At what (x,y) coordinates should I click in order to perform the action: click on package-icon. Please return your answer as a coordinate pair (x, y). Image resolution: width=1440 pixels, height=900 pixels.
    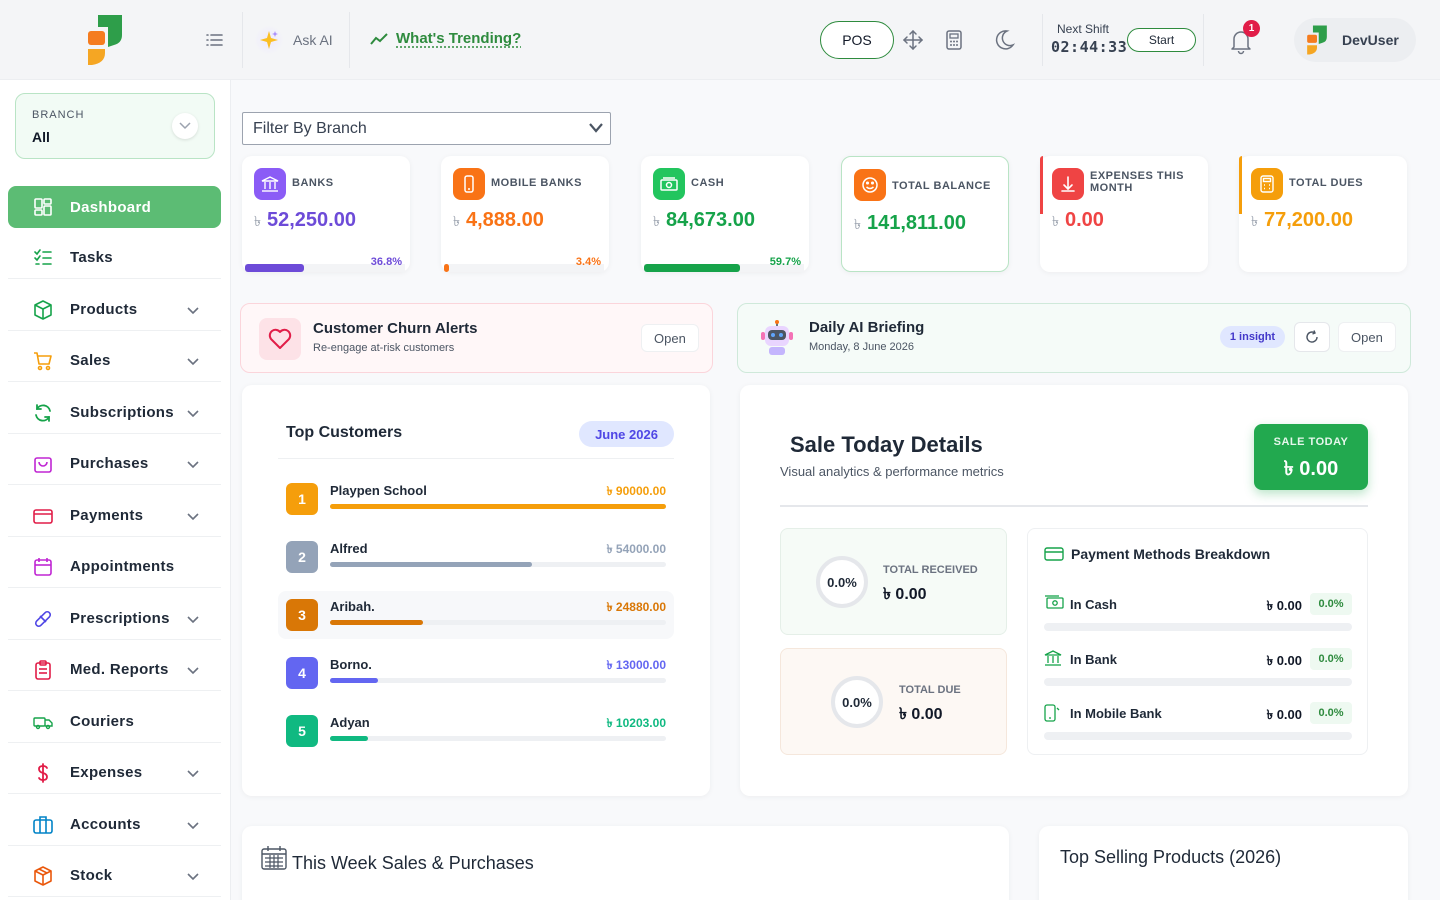
    Looking at the image, I should click on (43, 876).